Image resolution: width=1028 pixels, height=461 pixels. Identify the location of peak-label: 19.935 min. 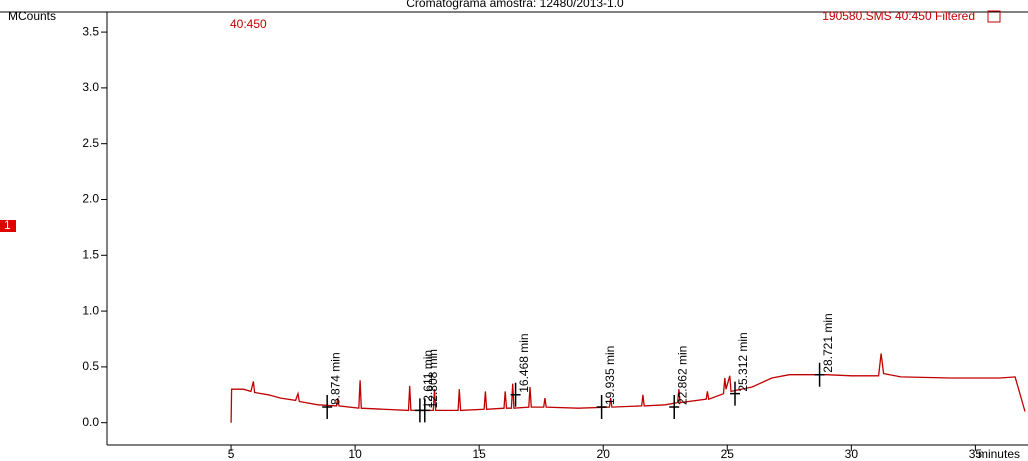
(610, 375).